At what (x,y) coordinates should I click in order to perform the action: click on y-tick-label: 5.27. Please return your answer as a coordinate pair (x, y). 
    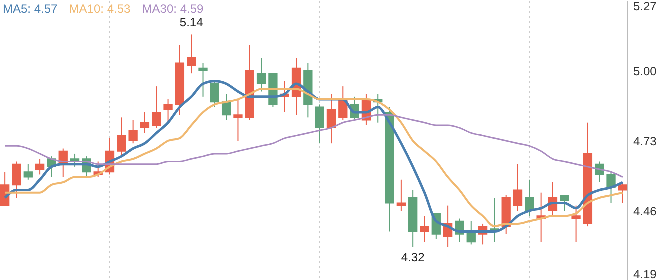
    Looking at the image, I should click on (646, 7).